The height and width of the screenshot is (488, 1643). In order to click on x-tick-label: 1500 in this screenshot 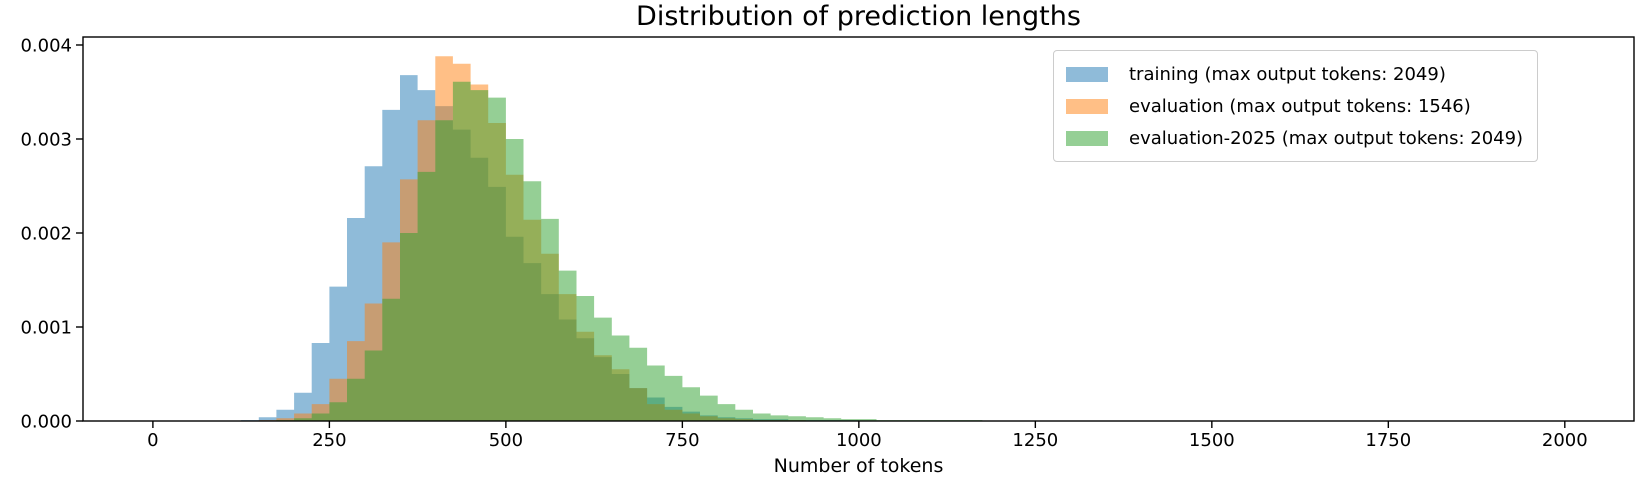, I will do `click(1212, 440)`.